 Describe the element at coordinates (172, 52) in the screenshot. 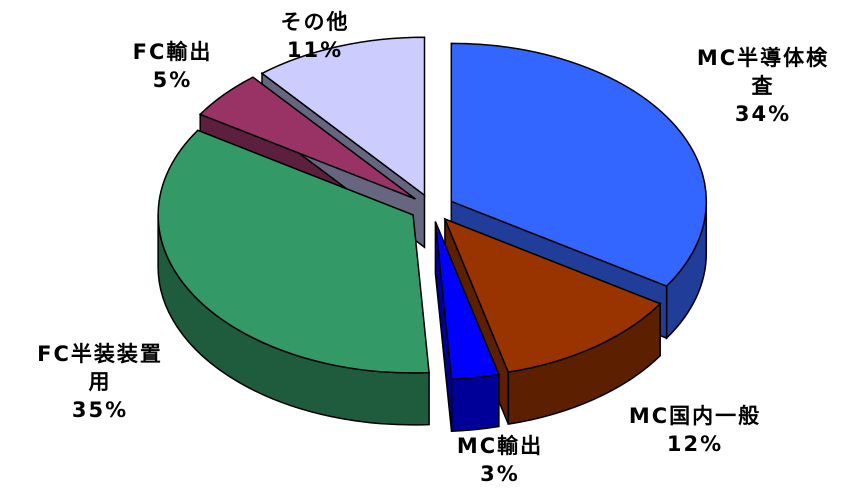

I see `slice-name-line: FC輸出` at that location.